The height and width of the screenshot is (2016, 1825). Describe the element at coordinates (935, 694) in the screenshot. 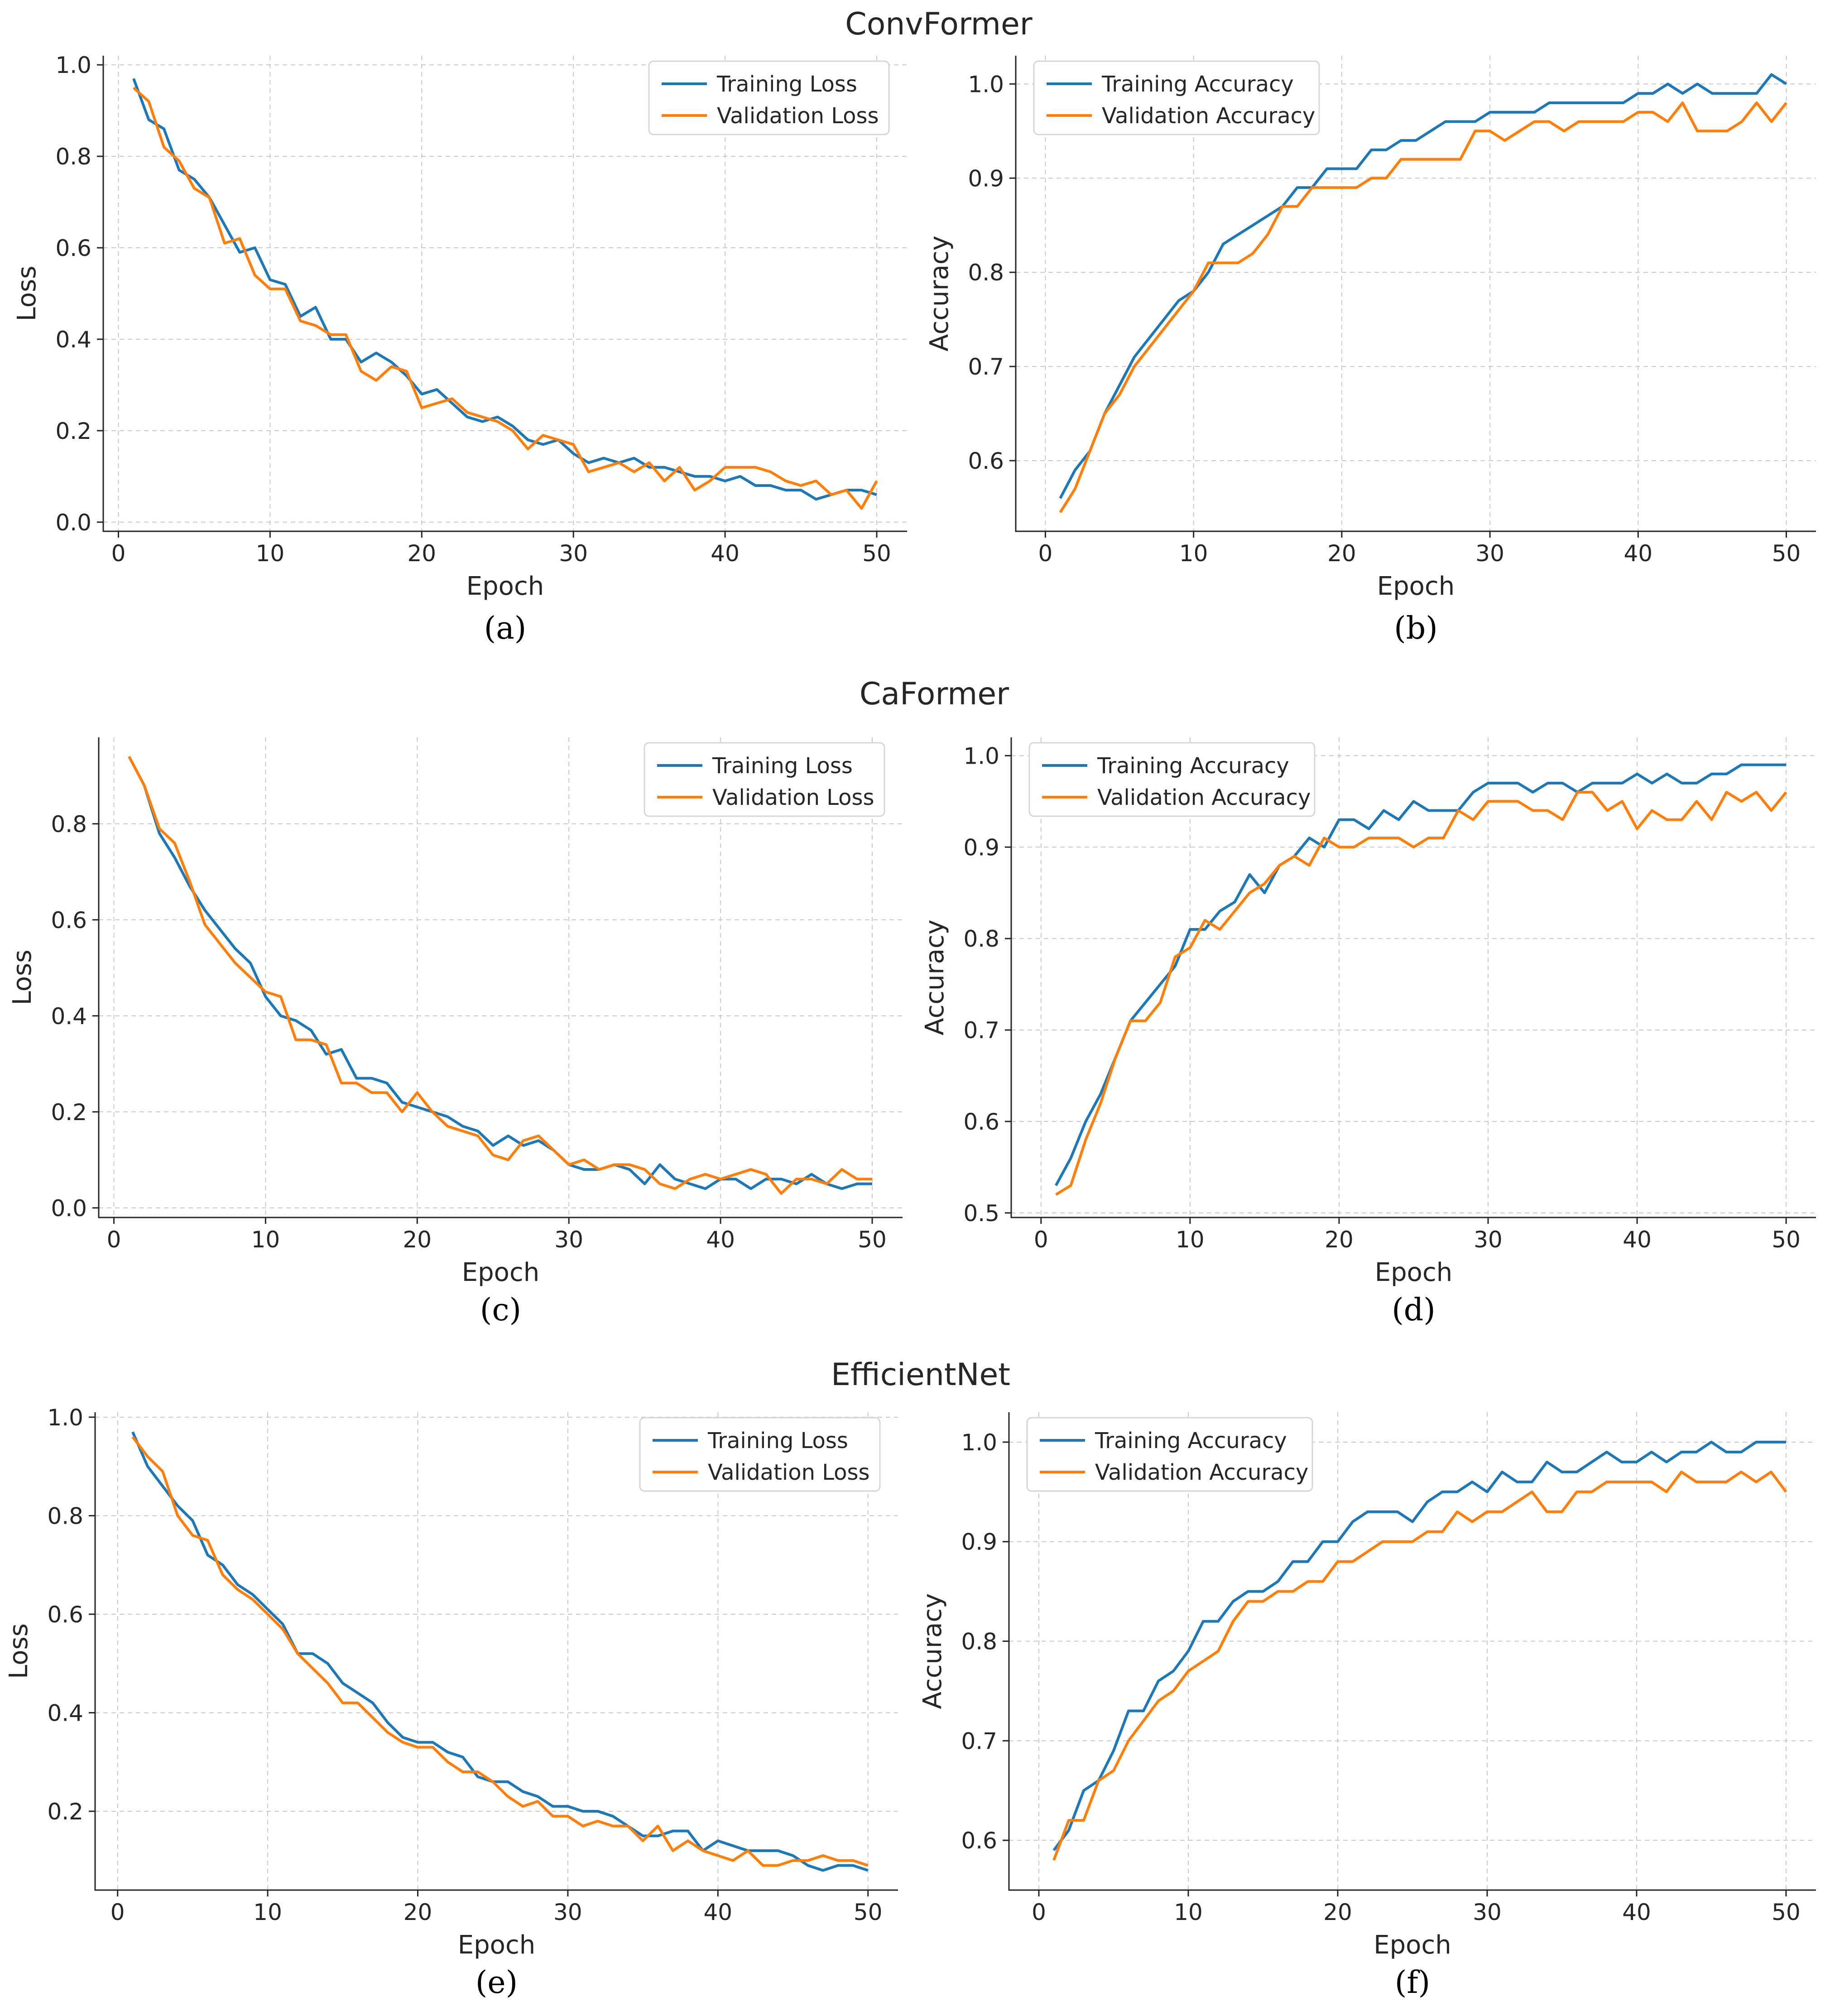

I see `group-title-caformer: CaFormer` at that location.